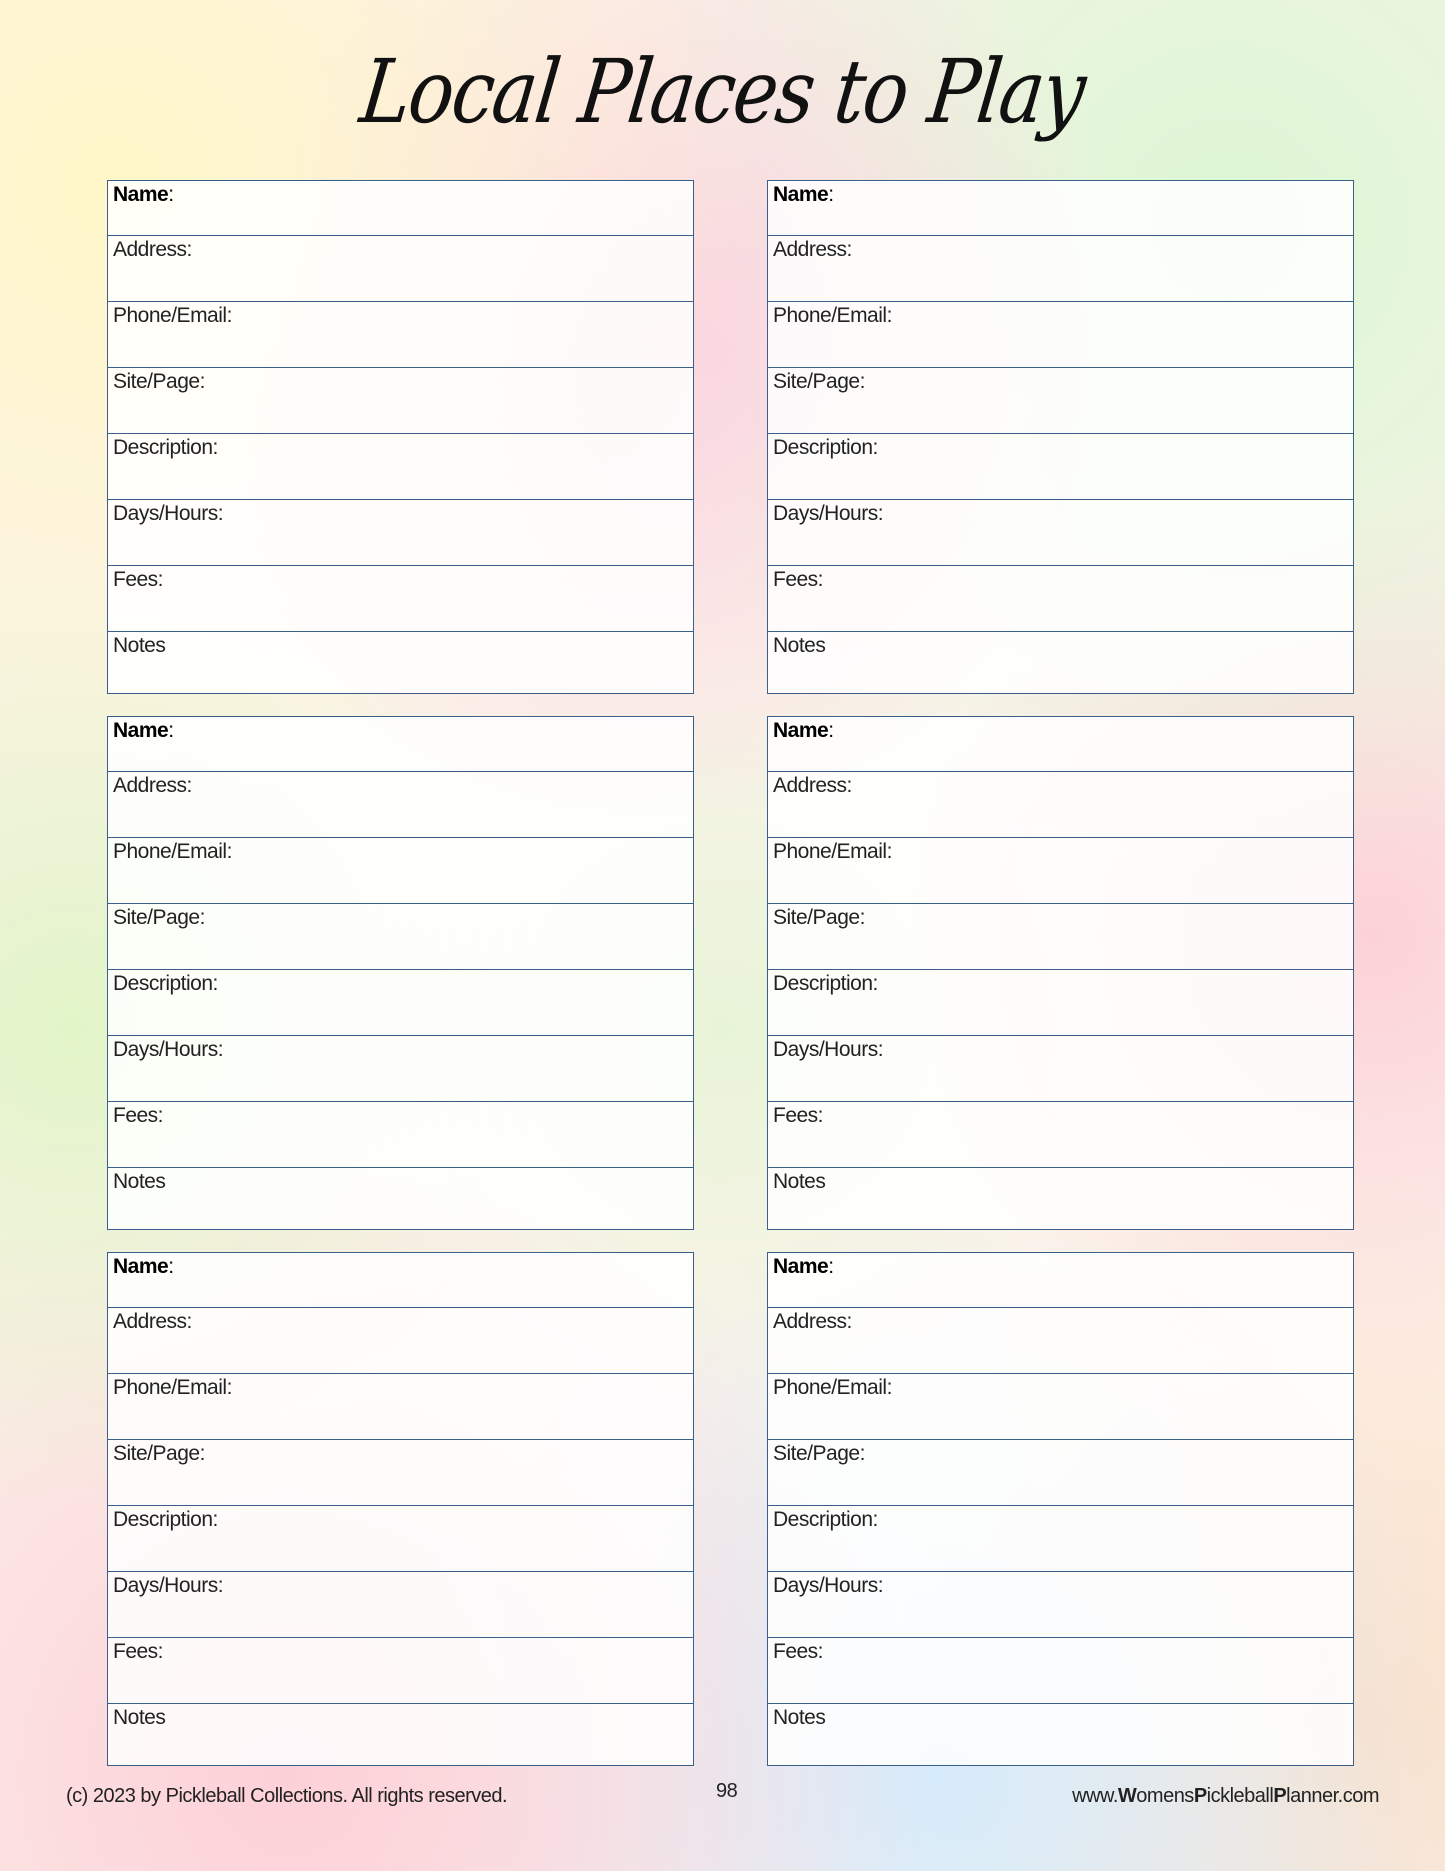 The width and height of the screenshot is (1445, 1871). Describe the element at coordinates (1240, 1796) in the screenshot. I see `website-part: ickleball` at that location.